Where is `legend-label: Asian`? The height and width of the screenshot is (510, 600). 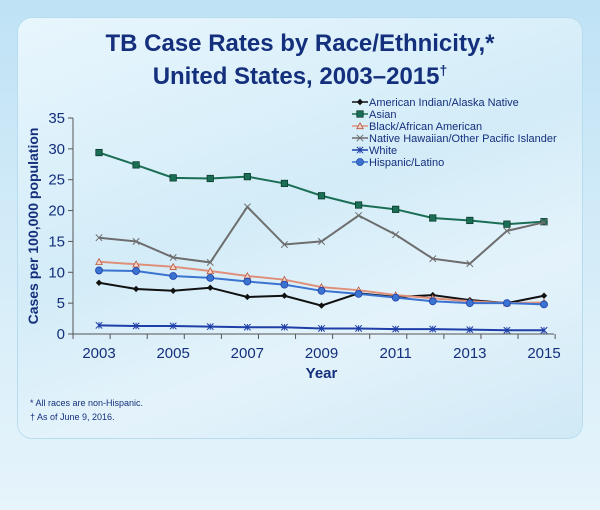 legend-label: Asian is located at coordinates (383, 115).